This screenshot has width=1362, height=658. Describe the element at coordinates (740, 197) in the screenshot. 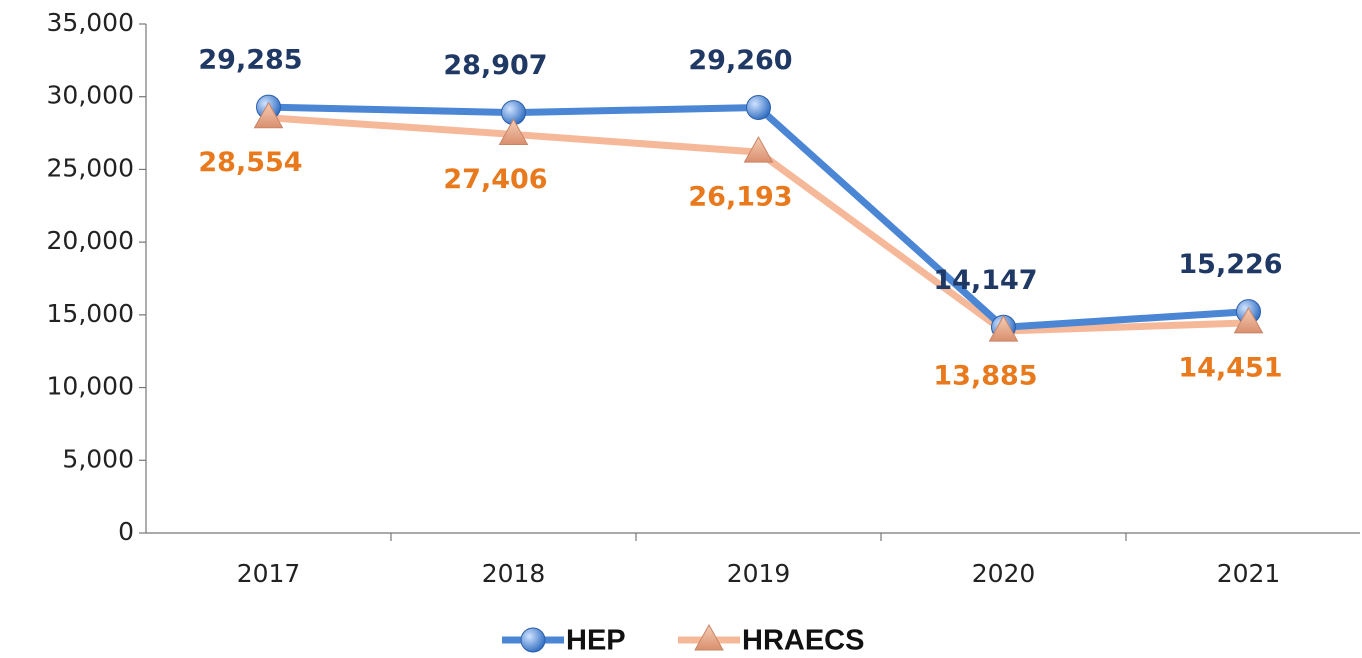

I see `data-label: 26,193` at that location.